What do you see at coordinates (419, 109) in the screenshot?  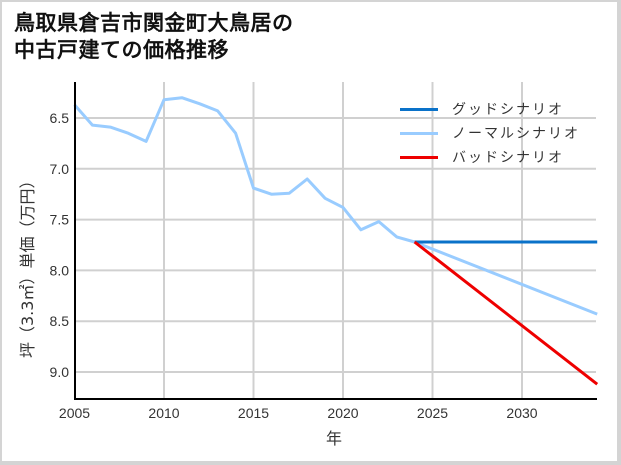 I see `legend-swatch-good` at bounding box center [419, 109].